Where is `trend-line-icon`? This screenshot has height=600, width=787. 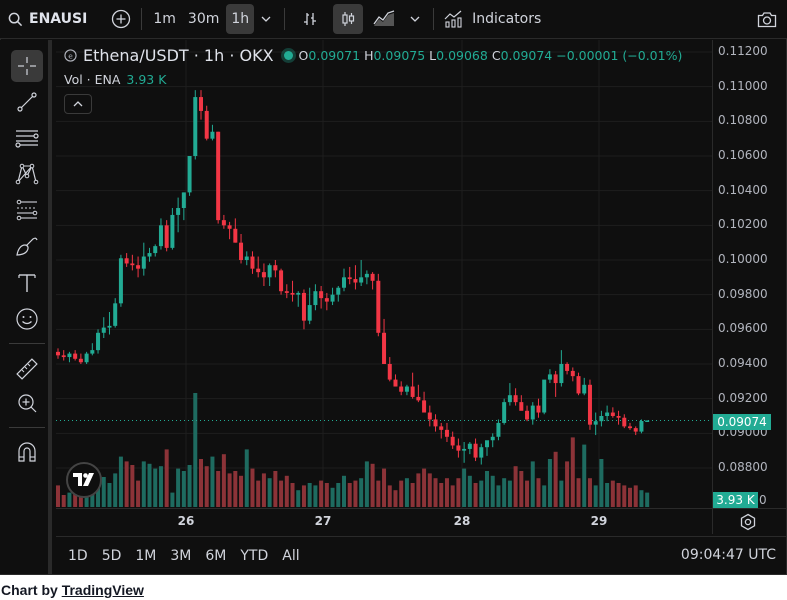
trend-line-icon is located at coordinates (27, 102).